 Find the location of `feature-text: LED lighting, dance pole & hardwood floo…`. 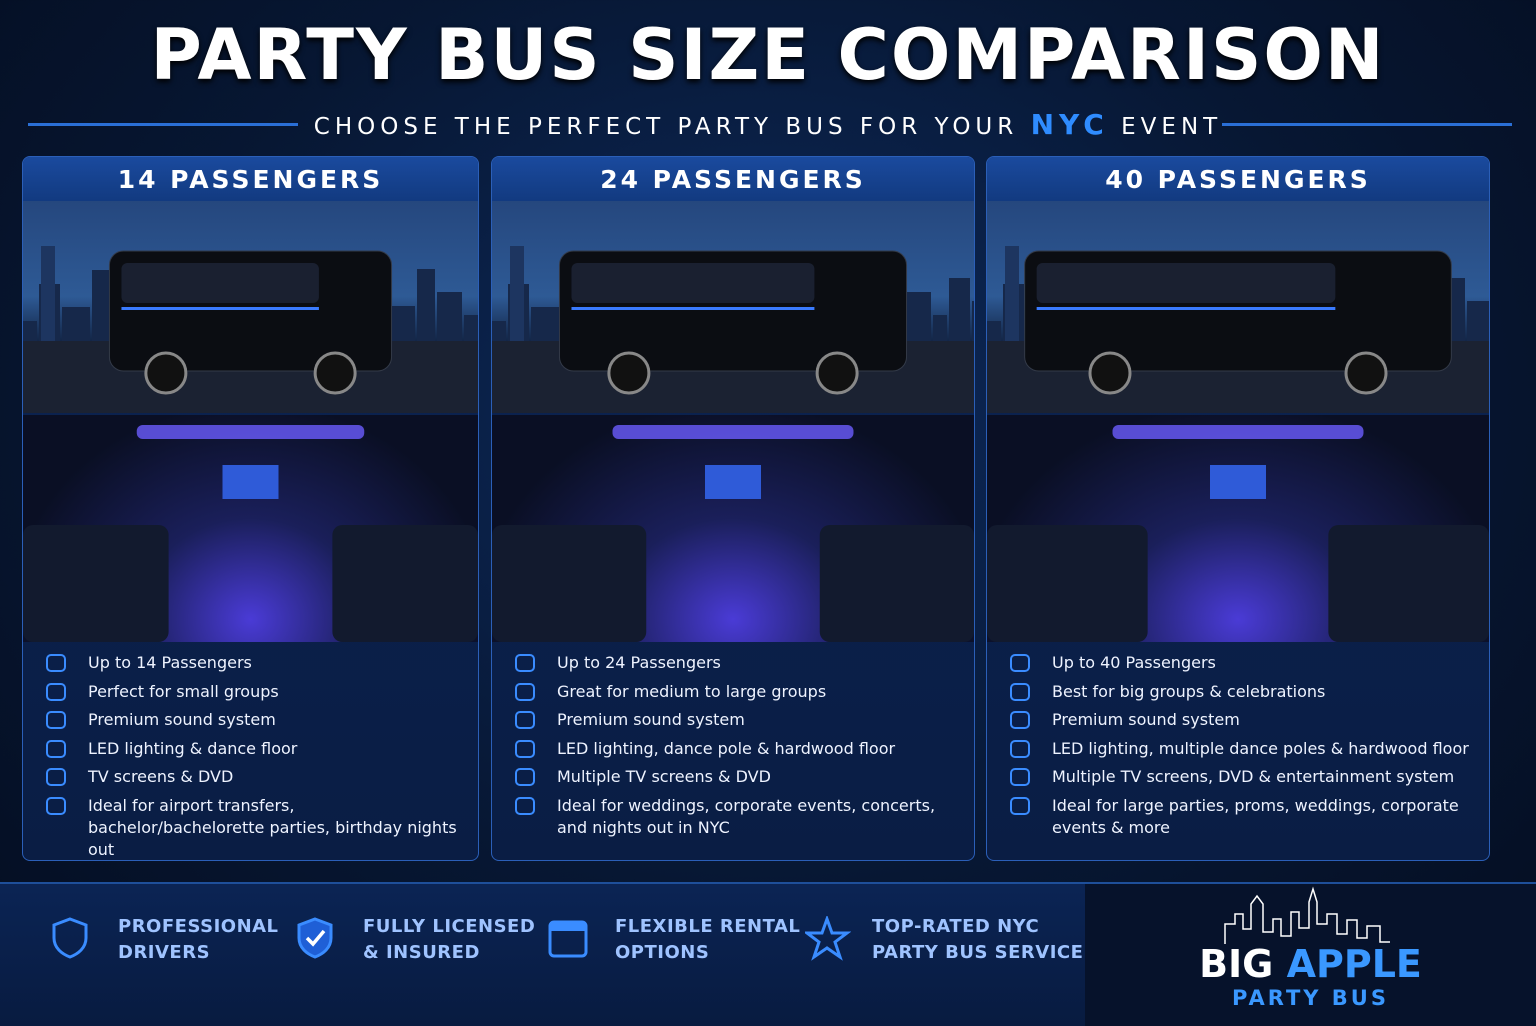

feature-text: LED lighting, dance pole & hardwood floo… is located at coordinates (726, 748).